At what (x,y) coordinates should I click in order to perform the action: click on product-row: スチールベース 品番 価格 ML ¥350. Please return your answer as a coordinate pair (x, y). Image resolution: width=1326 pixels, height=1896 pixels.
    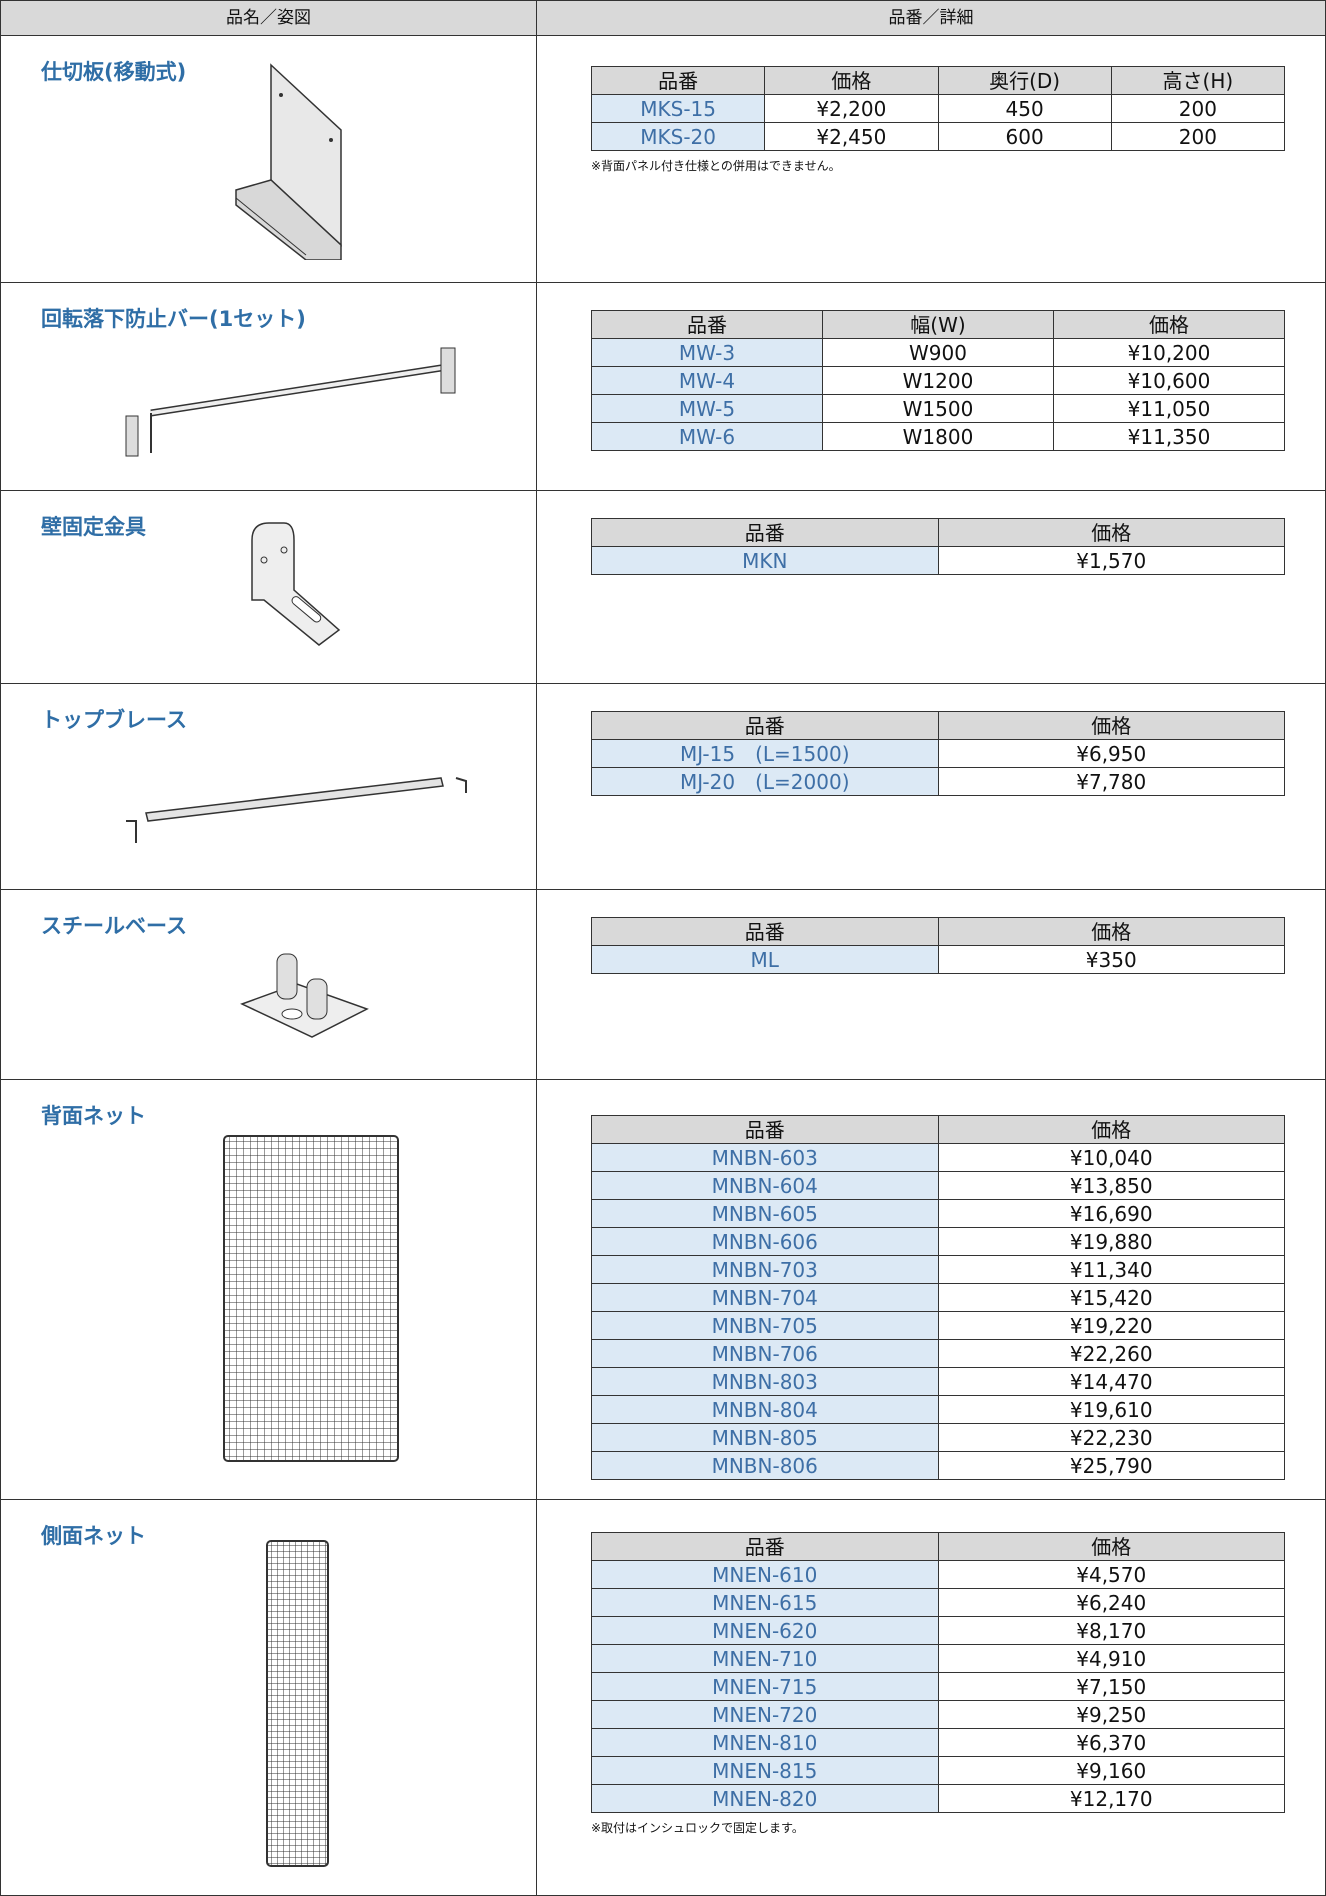
    Looking at the image, I should click on (663, 985).